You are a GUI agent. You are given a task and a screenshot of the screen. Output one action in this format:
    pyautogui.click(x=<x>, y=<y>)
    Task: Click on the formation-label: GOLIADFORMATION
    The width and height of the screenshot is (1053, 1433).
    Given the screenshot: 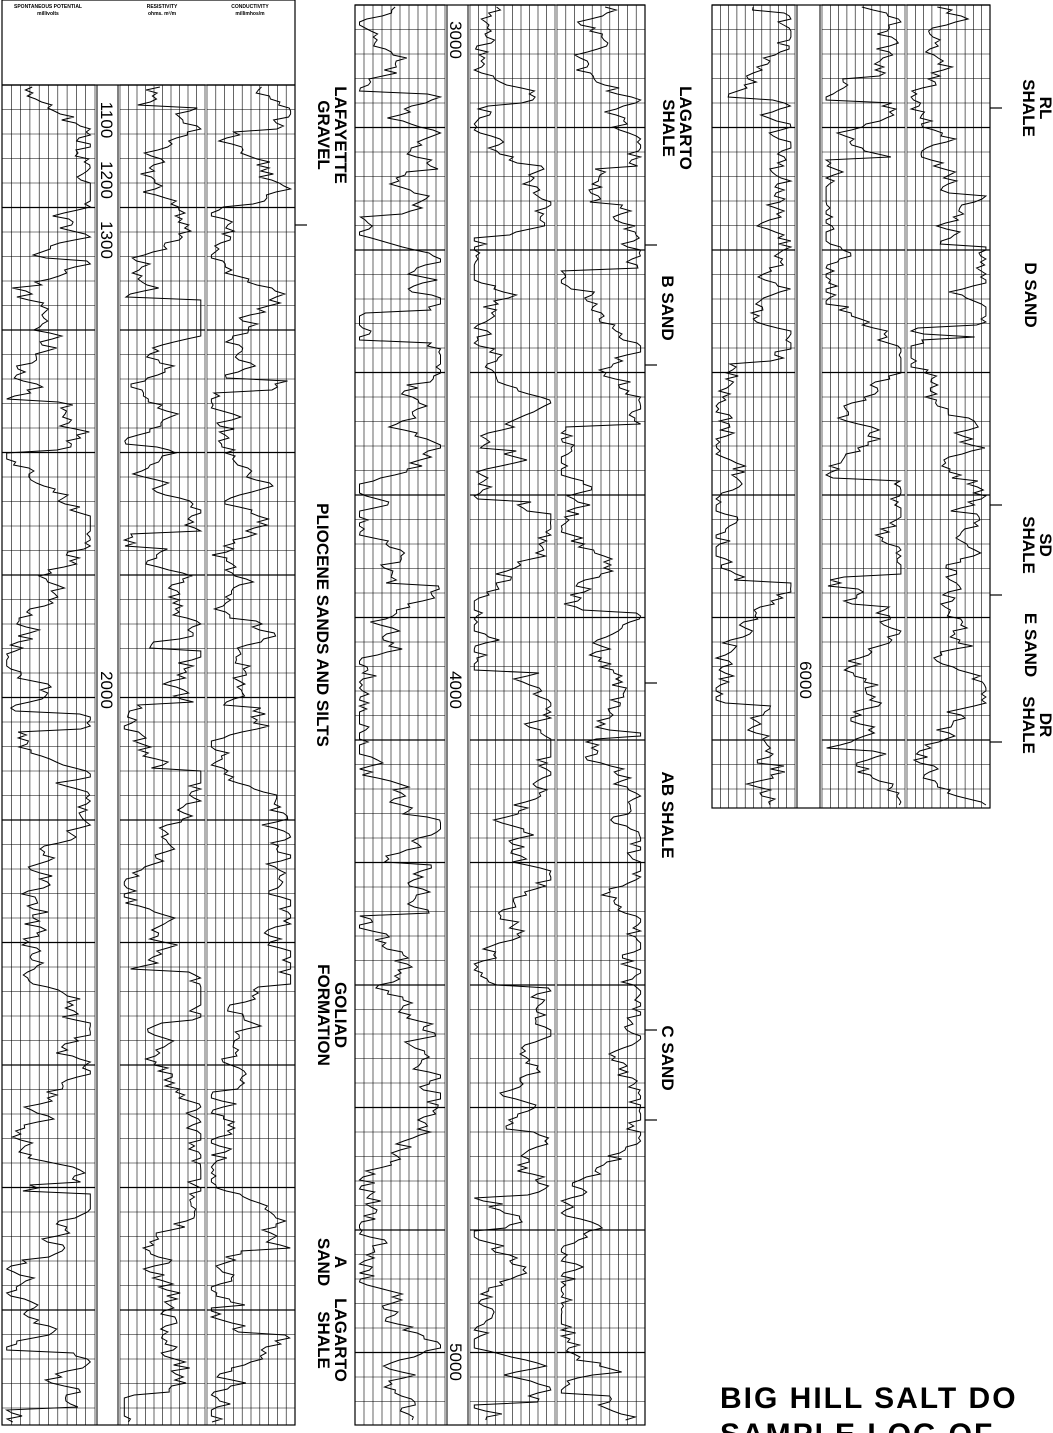 What is the action you would take?
    pyautogui.click(x=332, y=1015)
    